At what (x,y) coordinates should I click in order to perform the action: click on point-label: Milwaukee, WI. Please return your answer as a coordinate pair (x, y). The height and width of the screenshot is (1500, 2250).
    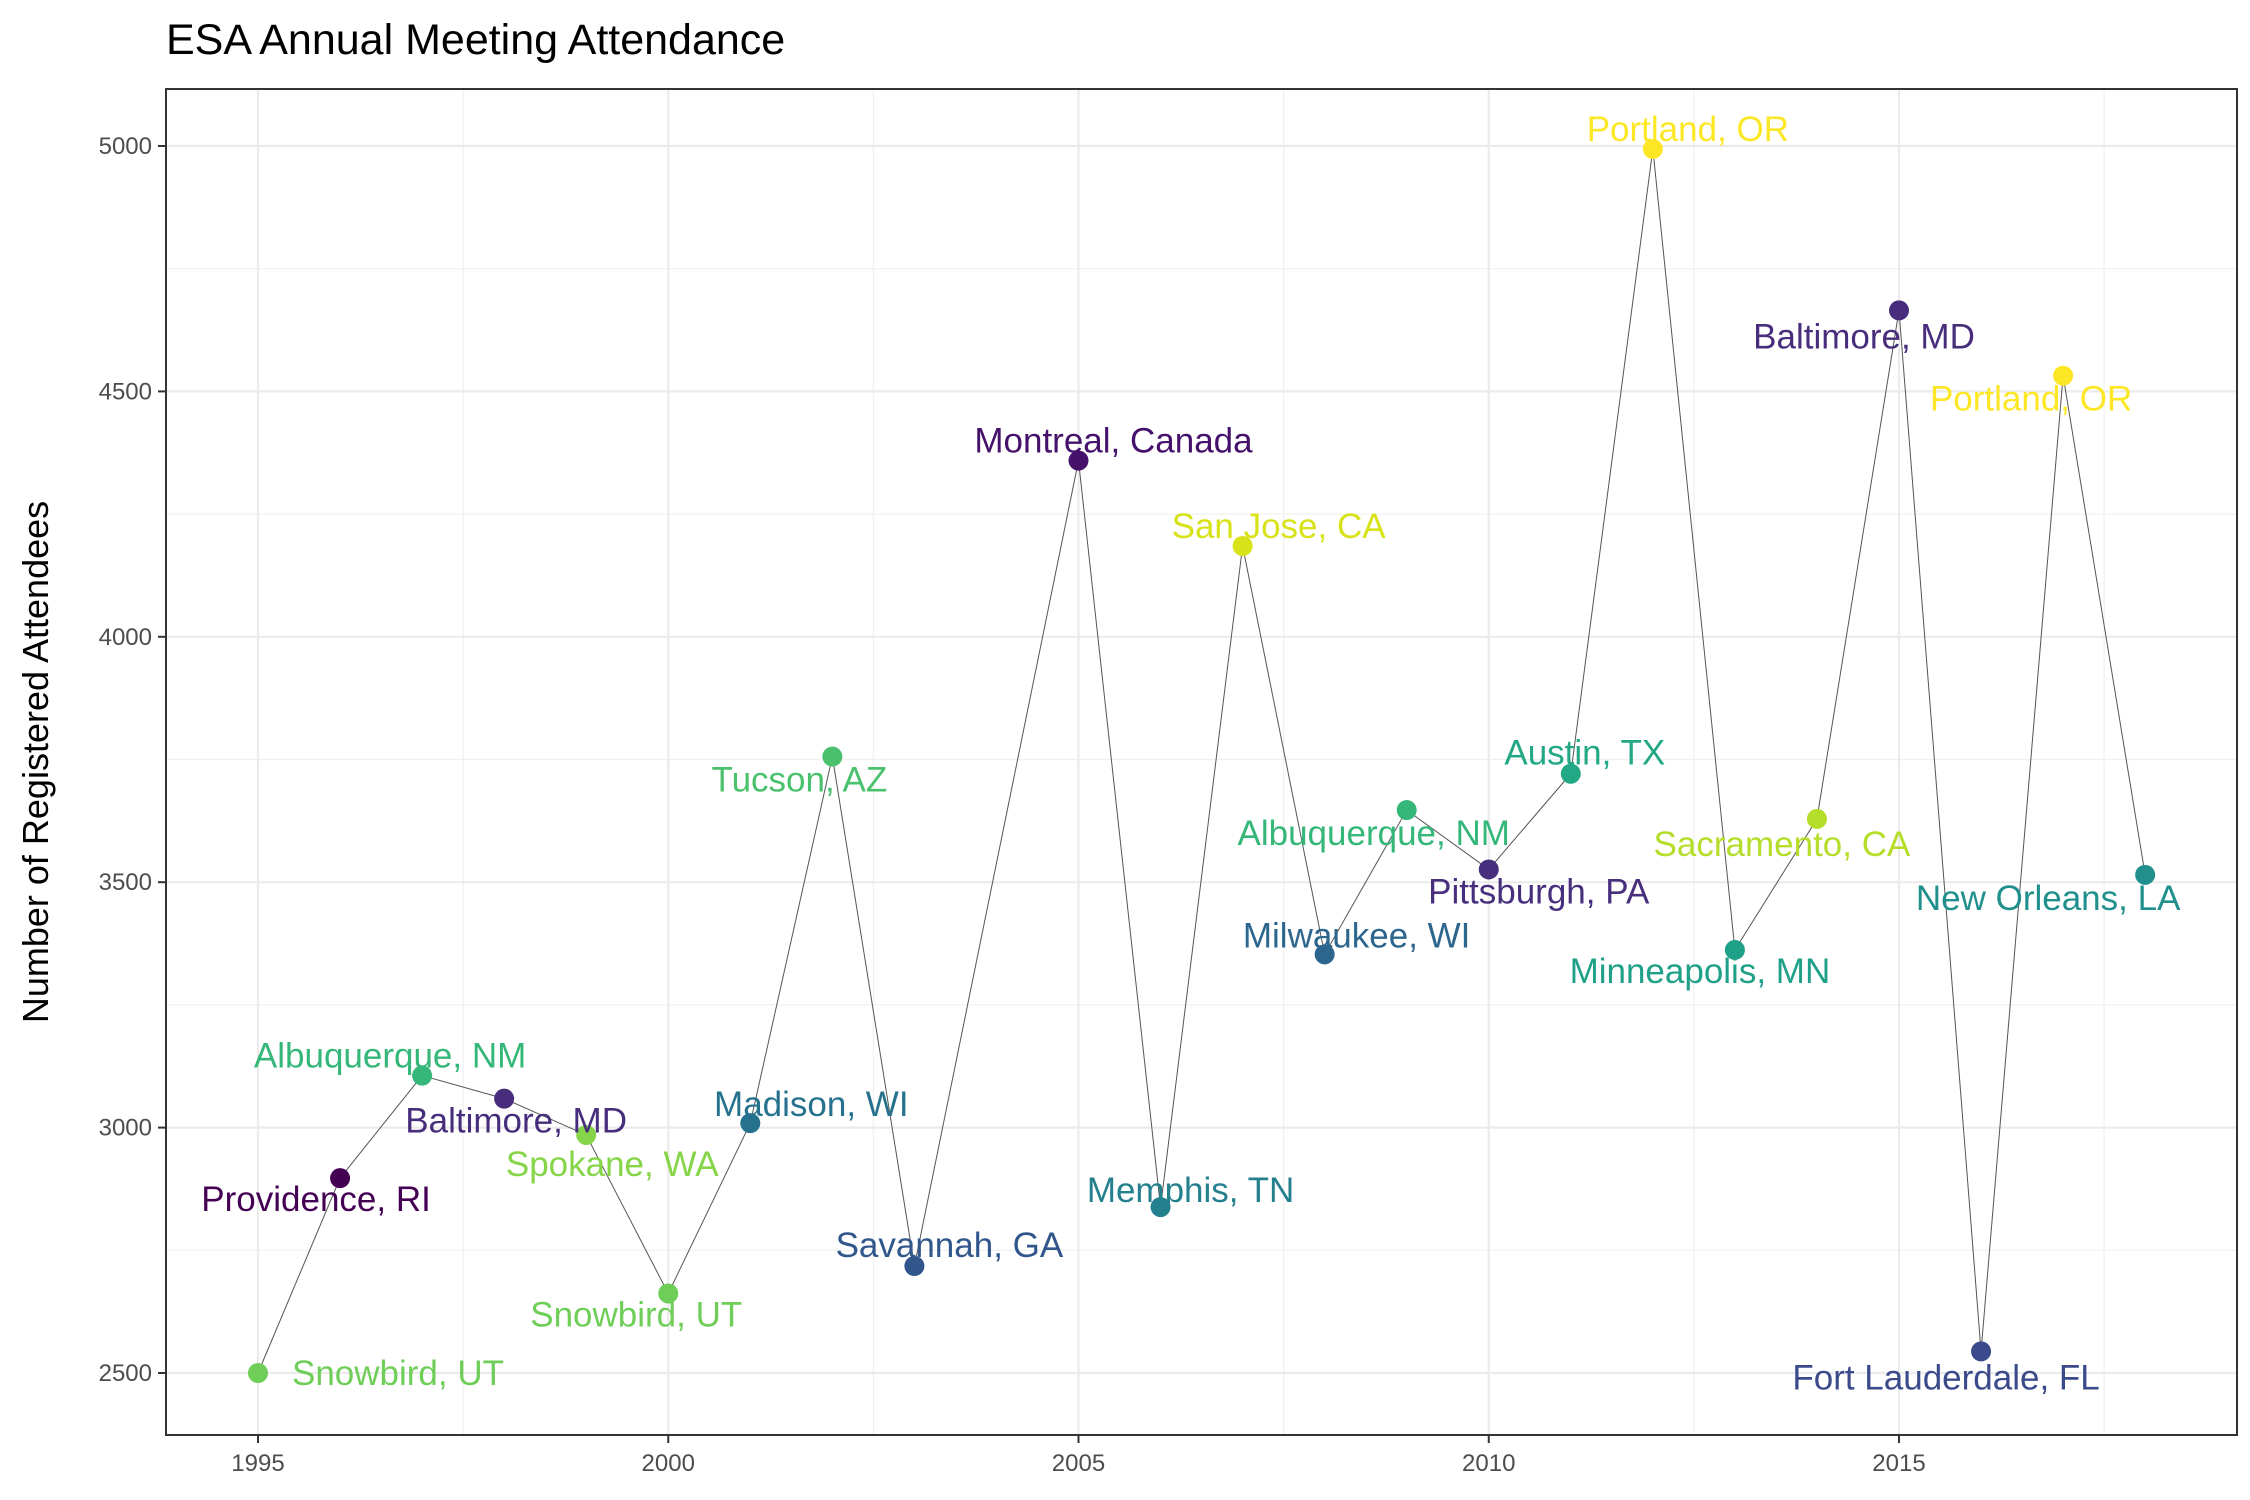
    Looking at the image, I should click on (1357, 935).